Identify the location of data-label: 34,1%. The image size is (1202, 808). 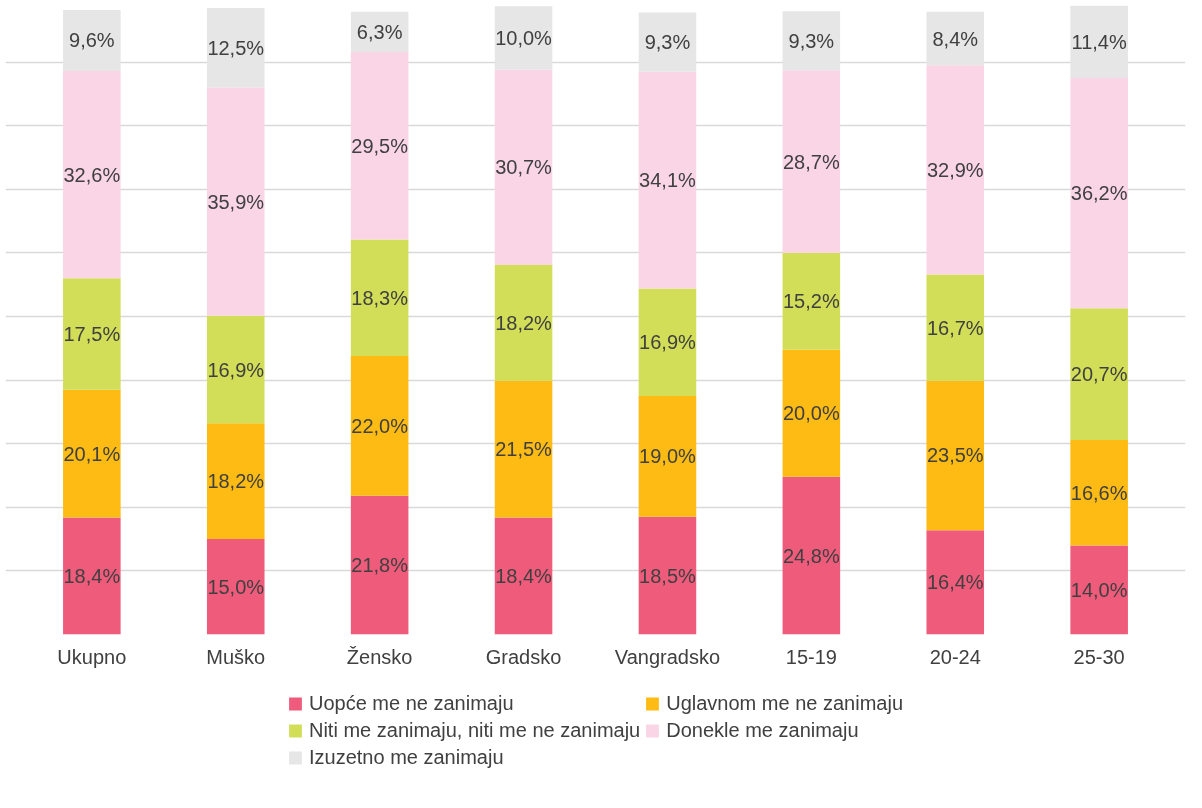
(668, 180).